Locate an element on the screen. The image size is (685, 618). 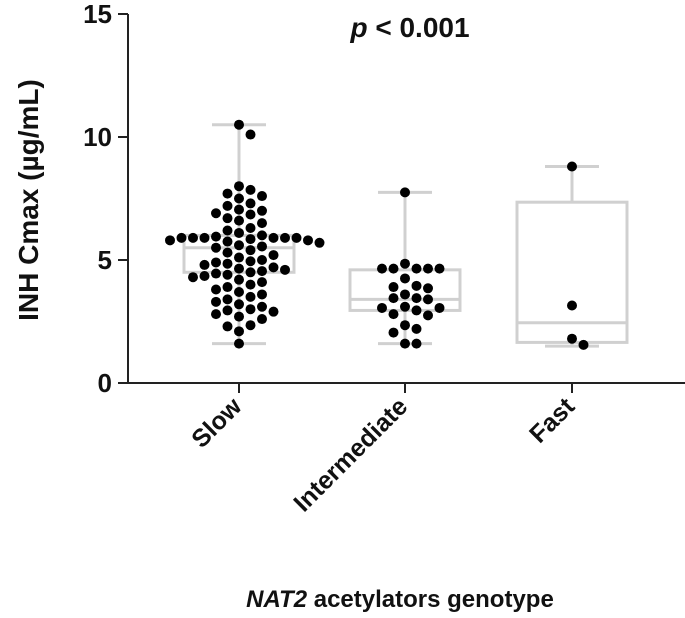
p-value-annotation: p < 0.001 is located at coordinates (409, 27).